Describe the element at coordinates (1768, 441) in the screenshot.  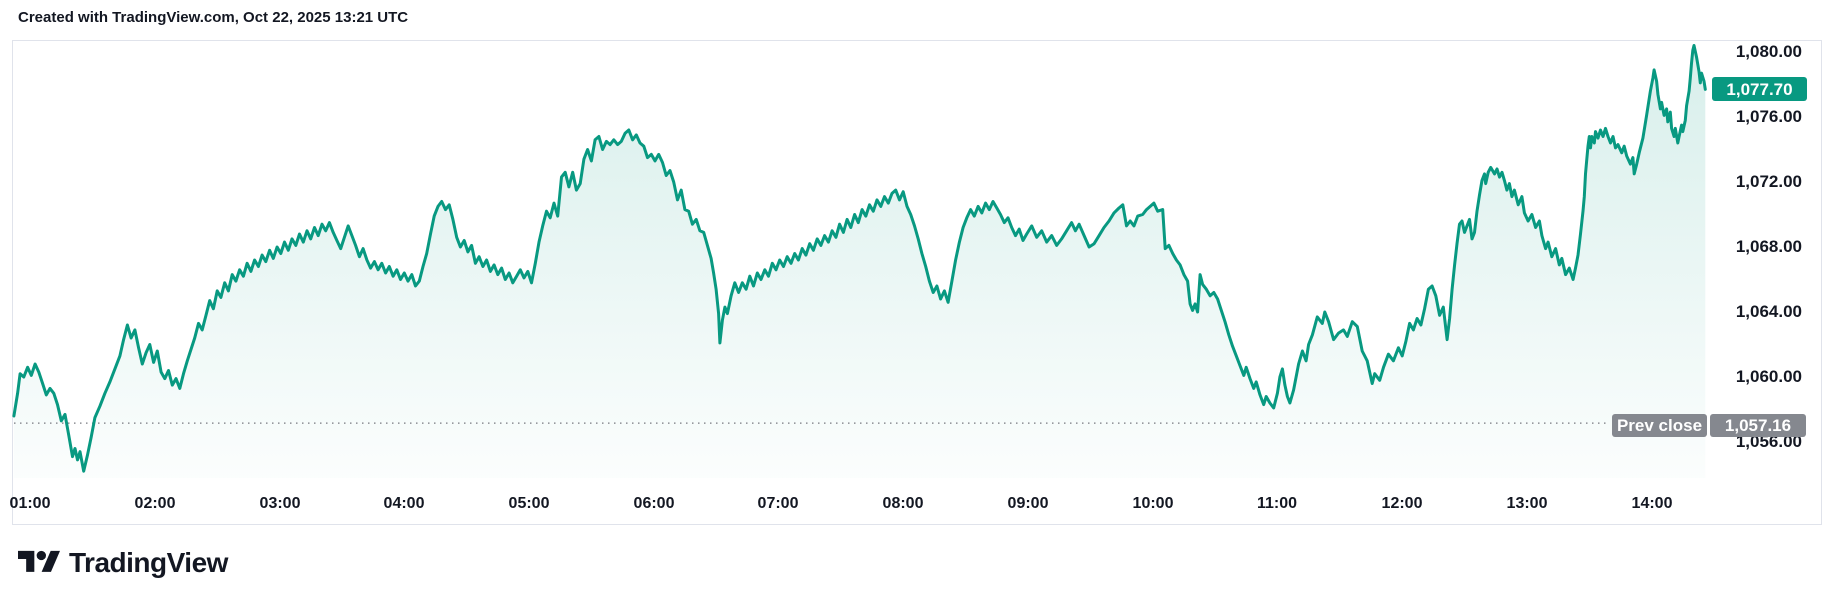
I see `price-tick-label: 1,056.00` at that location.